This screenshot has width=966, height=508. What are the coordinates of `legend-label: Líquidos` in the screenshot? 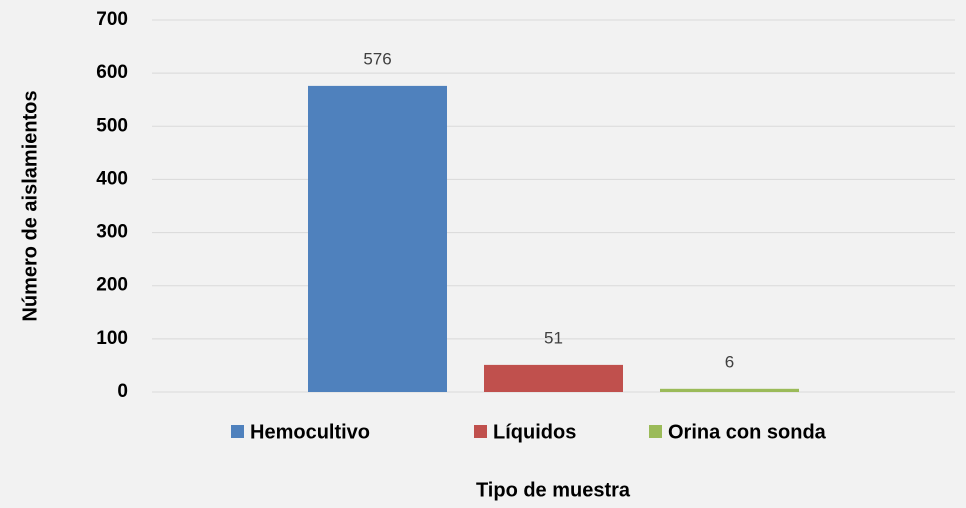 It's located at (534, 432).